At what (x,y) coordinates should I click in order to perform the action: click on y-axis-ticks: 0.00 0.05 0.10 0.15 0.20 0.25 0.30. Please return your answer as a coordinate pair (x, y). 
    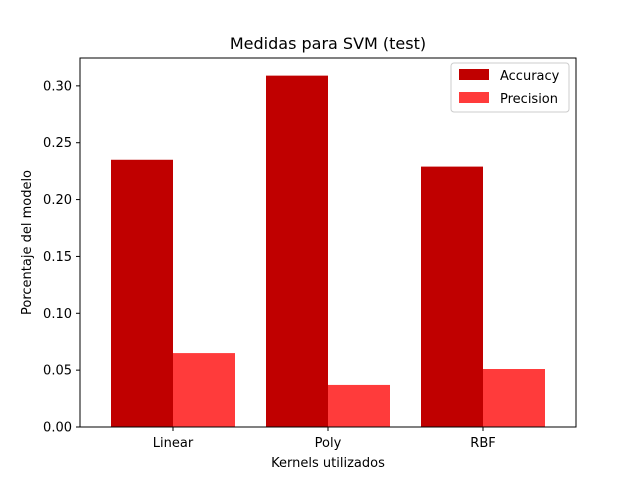
    Looking at the image, I should click on (61, 257).